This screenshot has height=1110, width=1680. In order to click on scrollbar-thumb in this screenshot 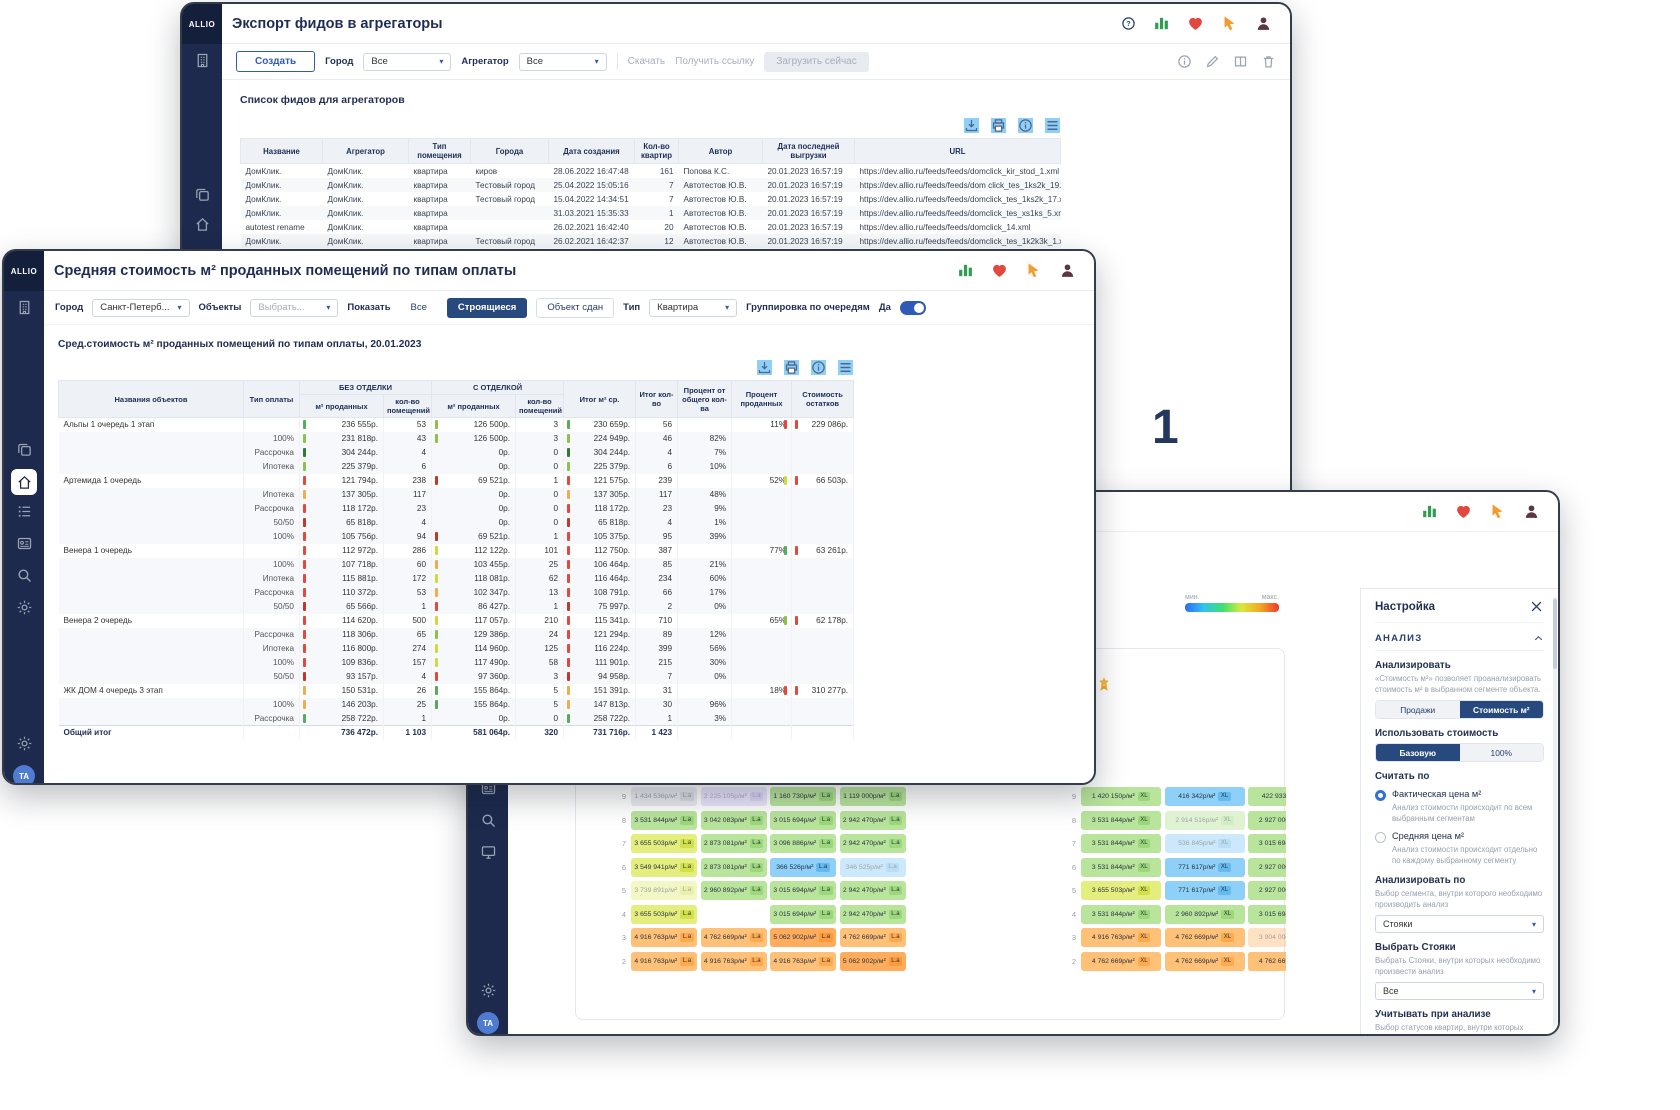, I will do `click(1555, 634)`.